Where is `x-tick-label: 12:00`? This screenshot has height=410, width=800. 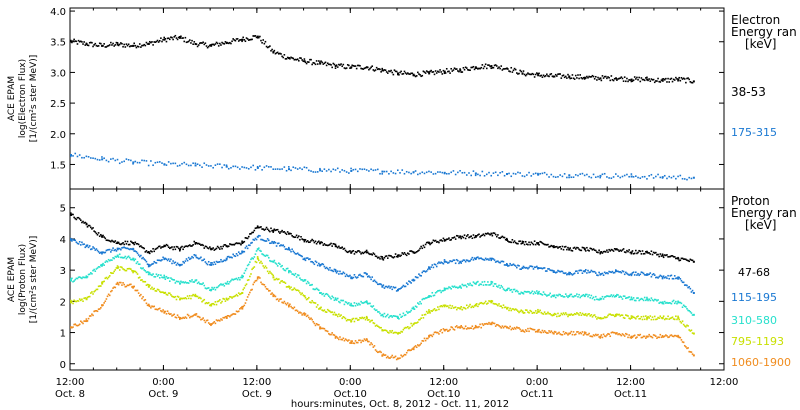
x-tick-label: 12:00 is located at coordinates (256, 382).